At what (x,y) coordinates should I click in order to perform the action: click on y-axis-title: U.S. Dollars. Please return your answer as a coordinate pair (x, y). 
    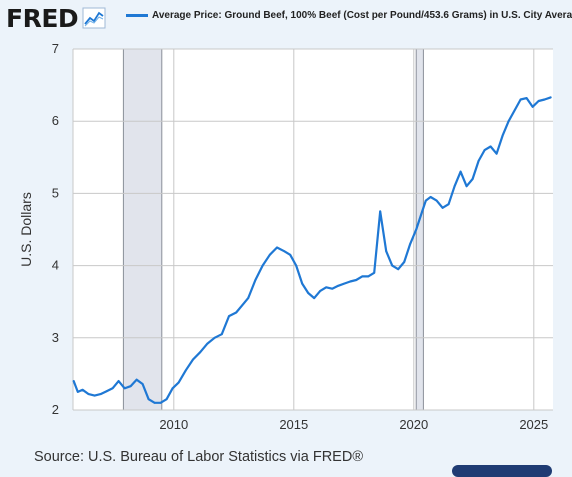
    Looking at the image, I should click on (26, 229).